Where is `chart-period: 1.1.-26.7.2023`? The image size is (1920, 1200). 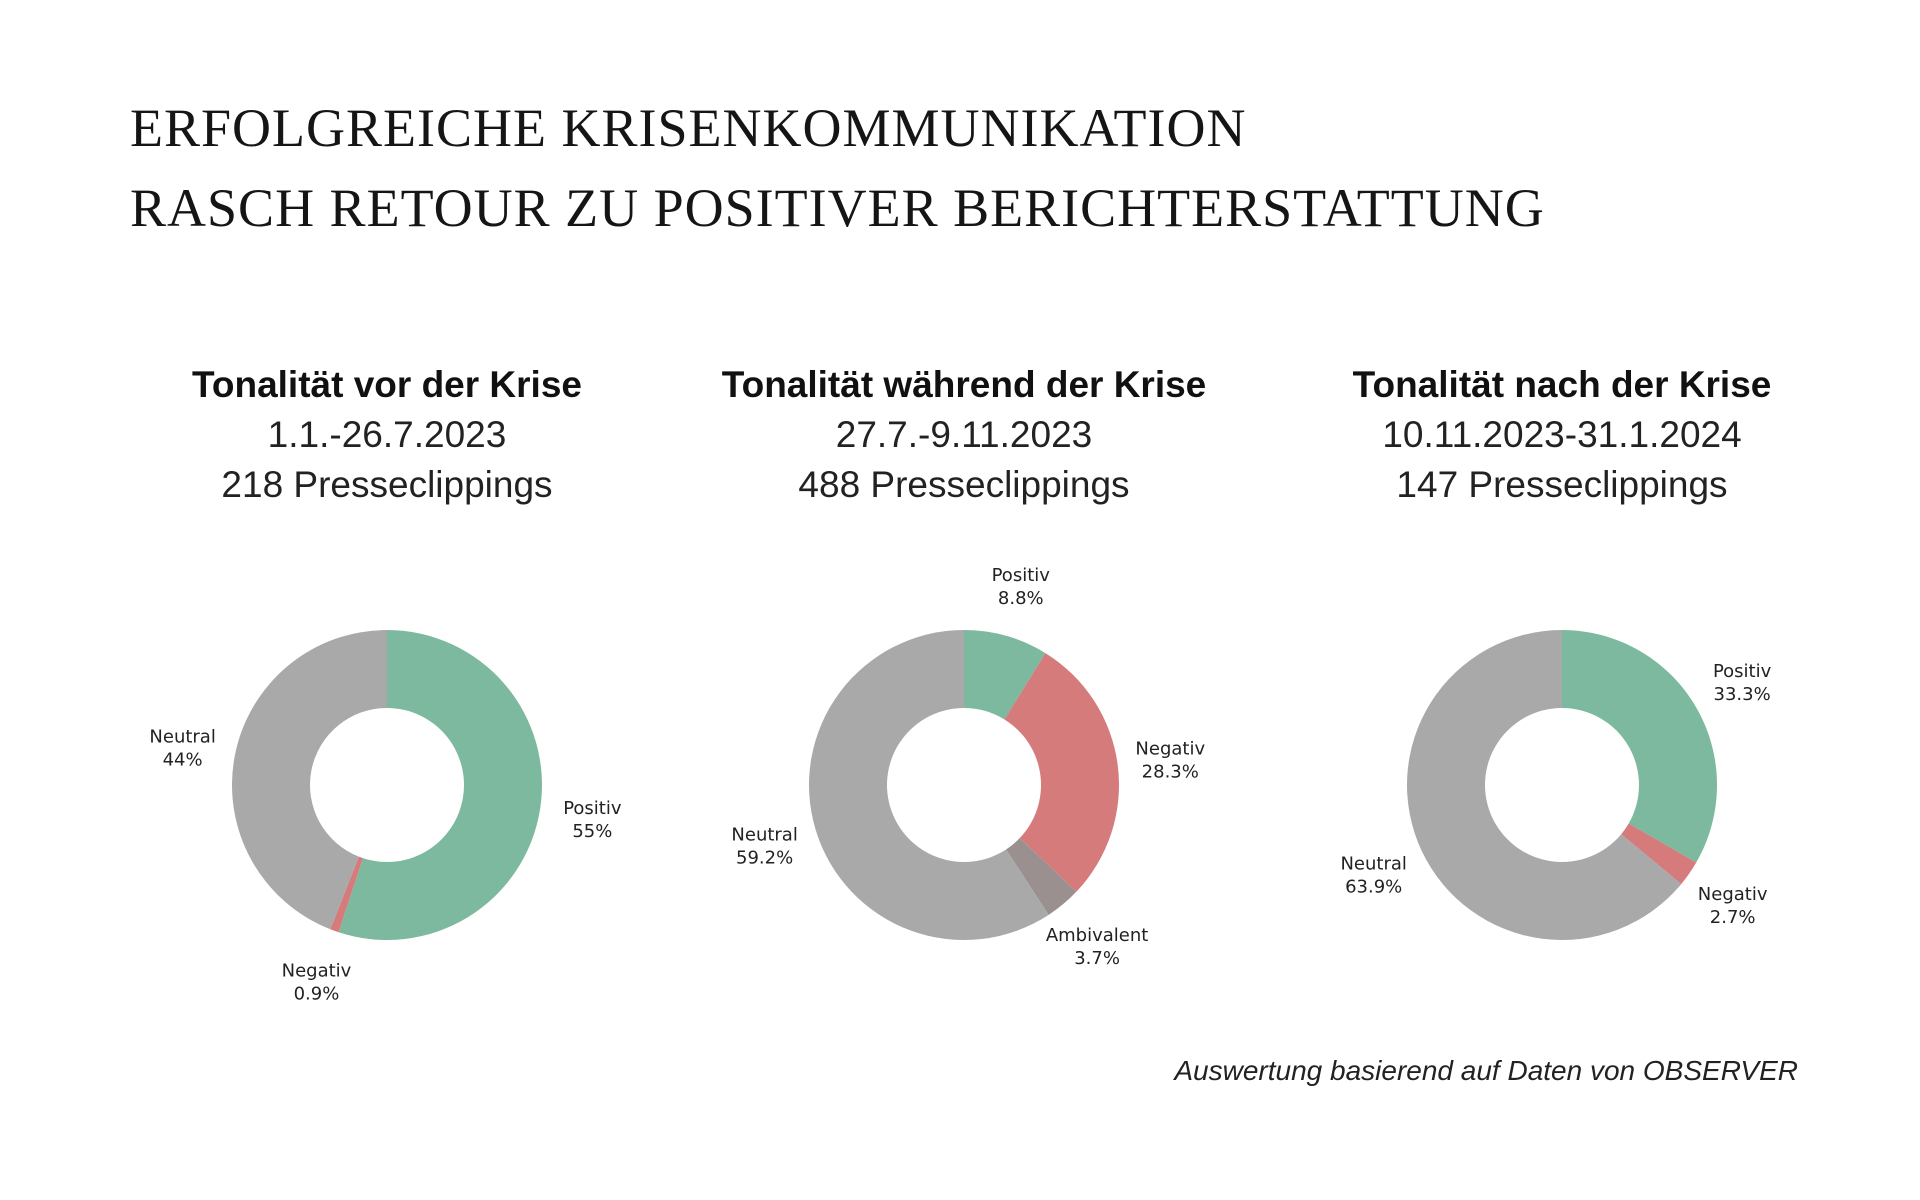
chart-period: 1.1.-26.7.2023 is located at coordinates (387, 434).